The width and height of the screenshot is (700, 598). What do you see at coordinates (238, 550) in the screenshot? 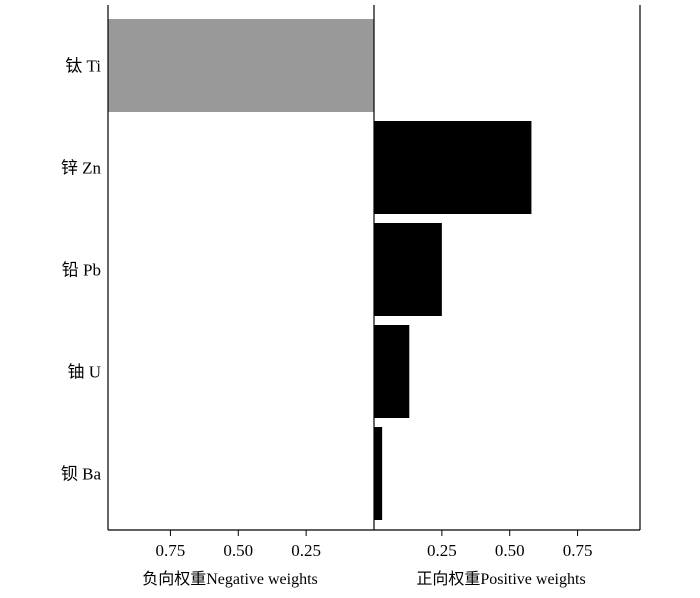
I see `negative-tick-label-1: 0.50` at bounding box center [238, 550].